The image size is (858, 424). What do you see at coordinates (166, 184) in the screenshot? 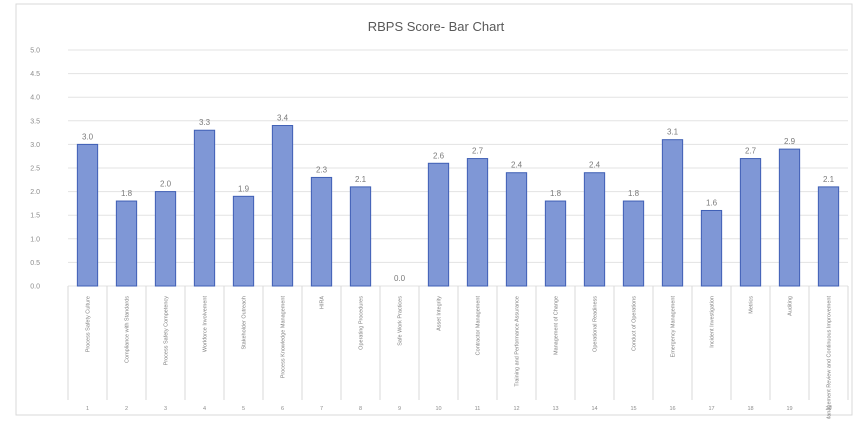
I see `data-label: 2.0` at bounding box center [166, 184].